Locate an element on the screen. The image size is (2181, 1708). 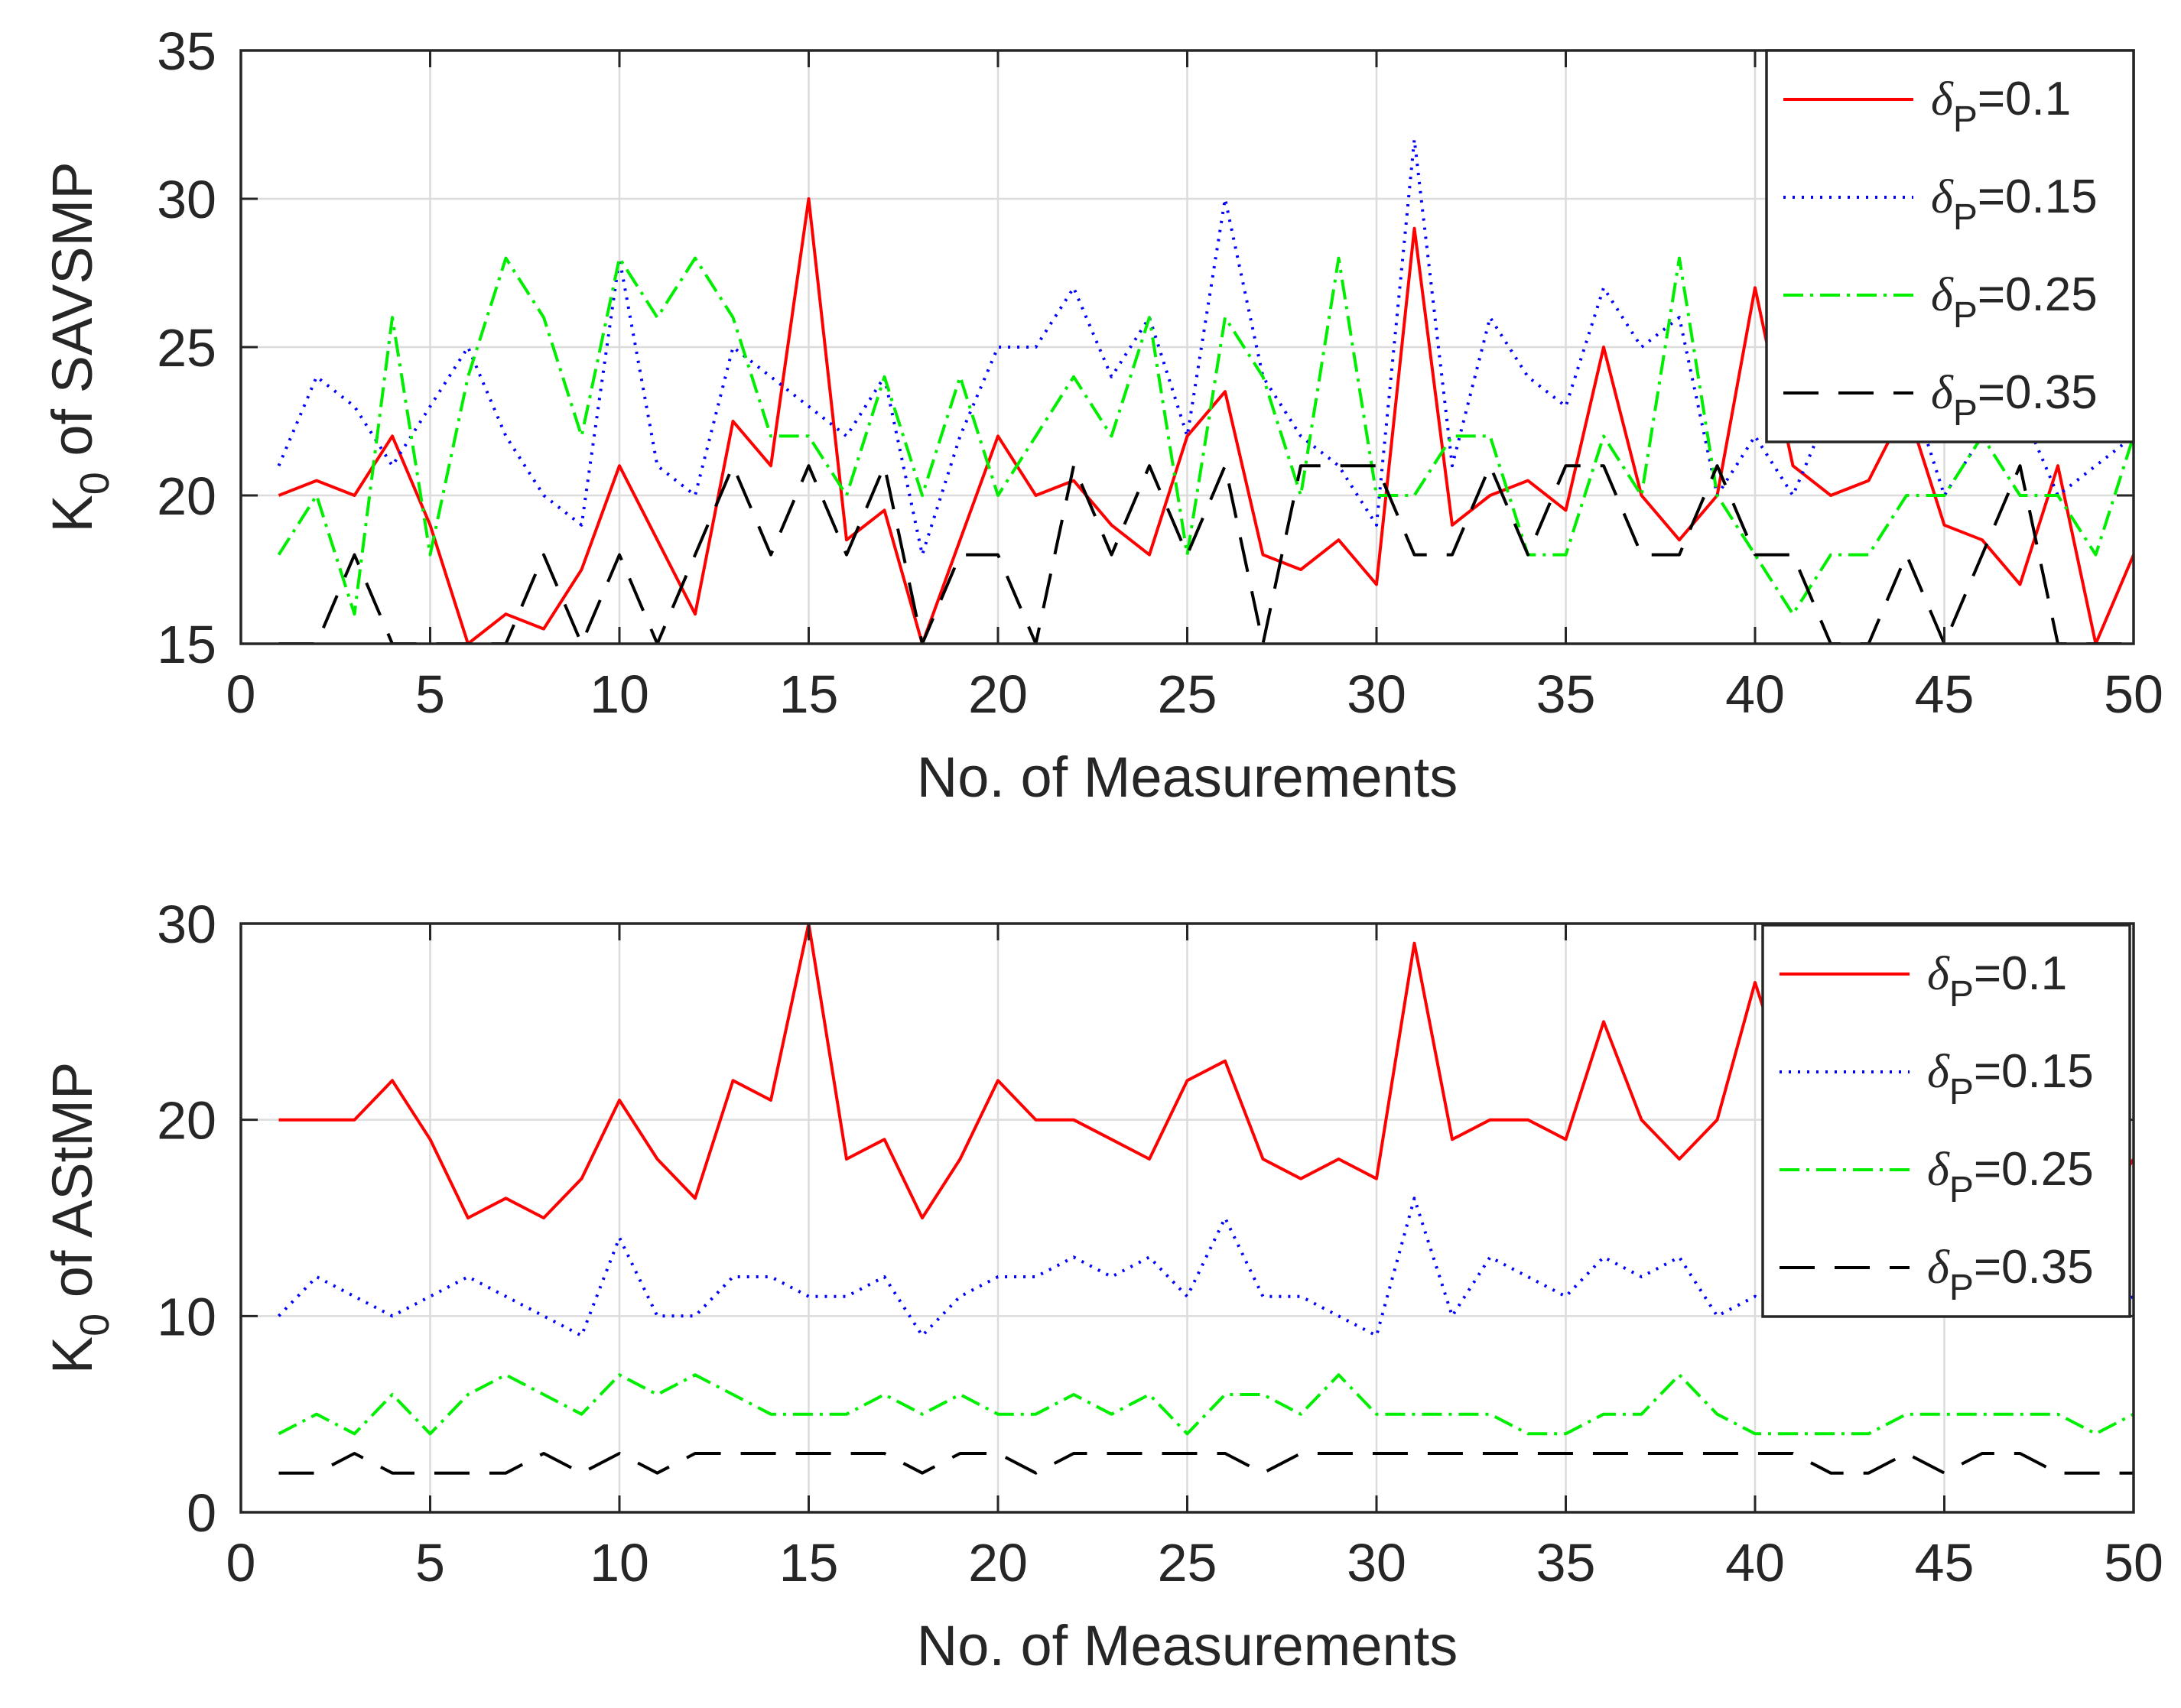
y-tick-label: 35 is located at coordinates (186, 51).